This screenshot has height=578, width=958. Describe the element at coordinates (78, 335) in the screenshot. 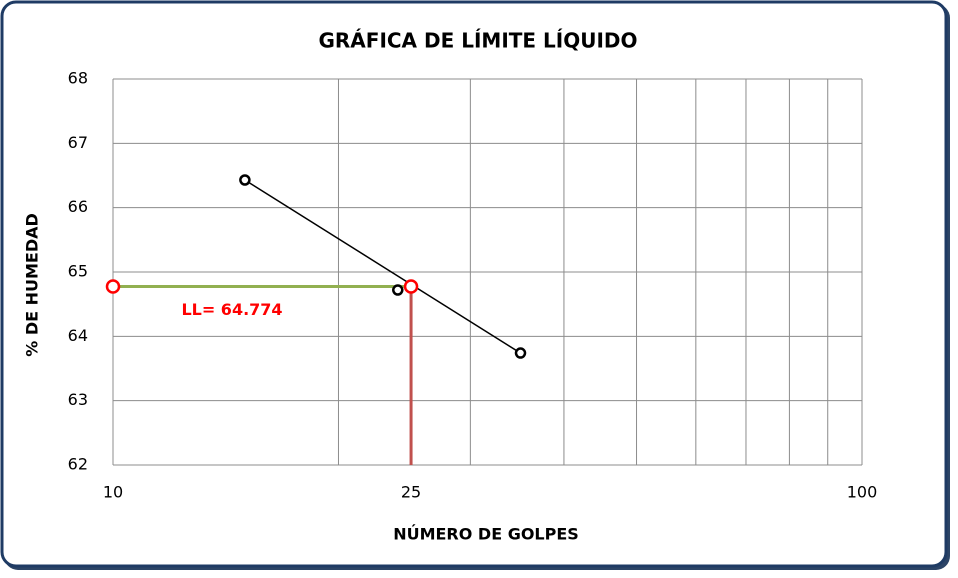

I see `y-tick-label: 64` at that location.